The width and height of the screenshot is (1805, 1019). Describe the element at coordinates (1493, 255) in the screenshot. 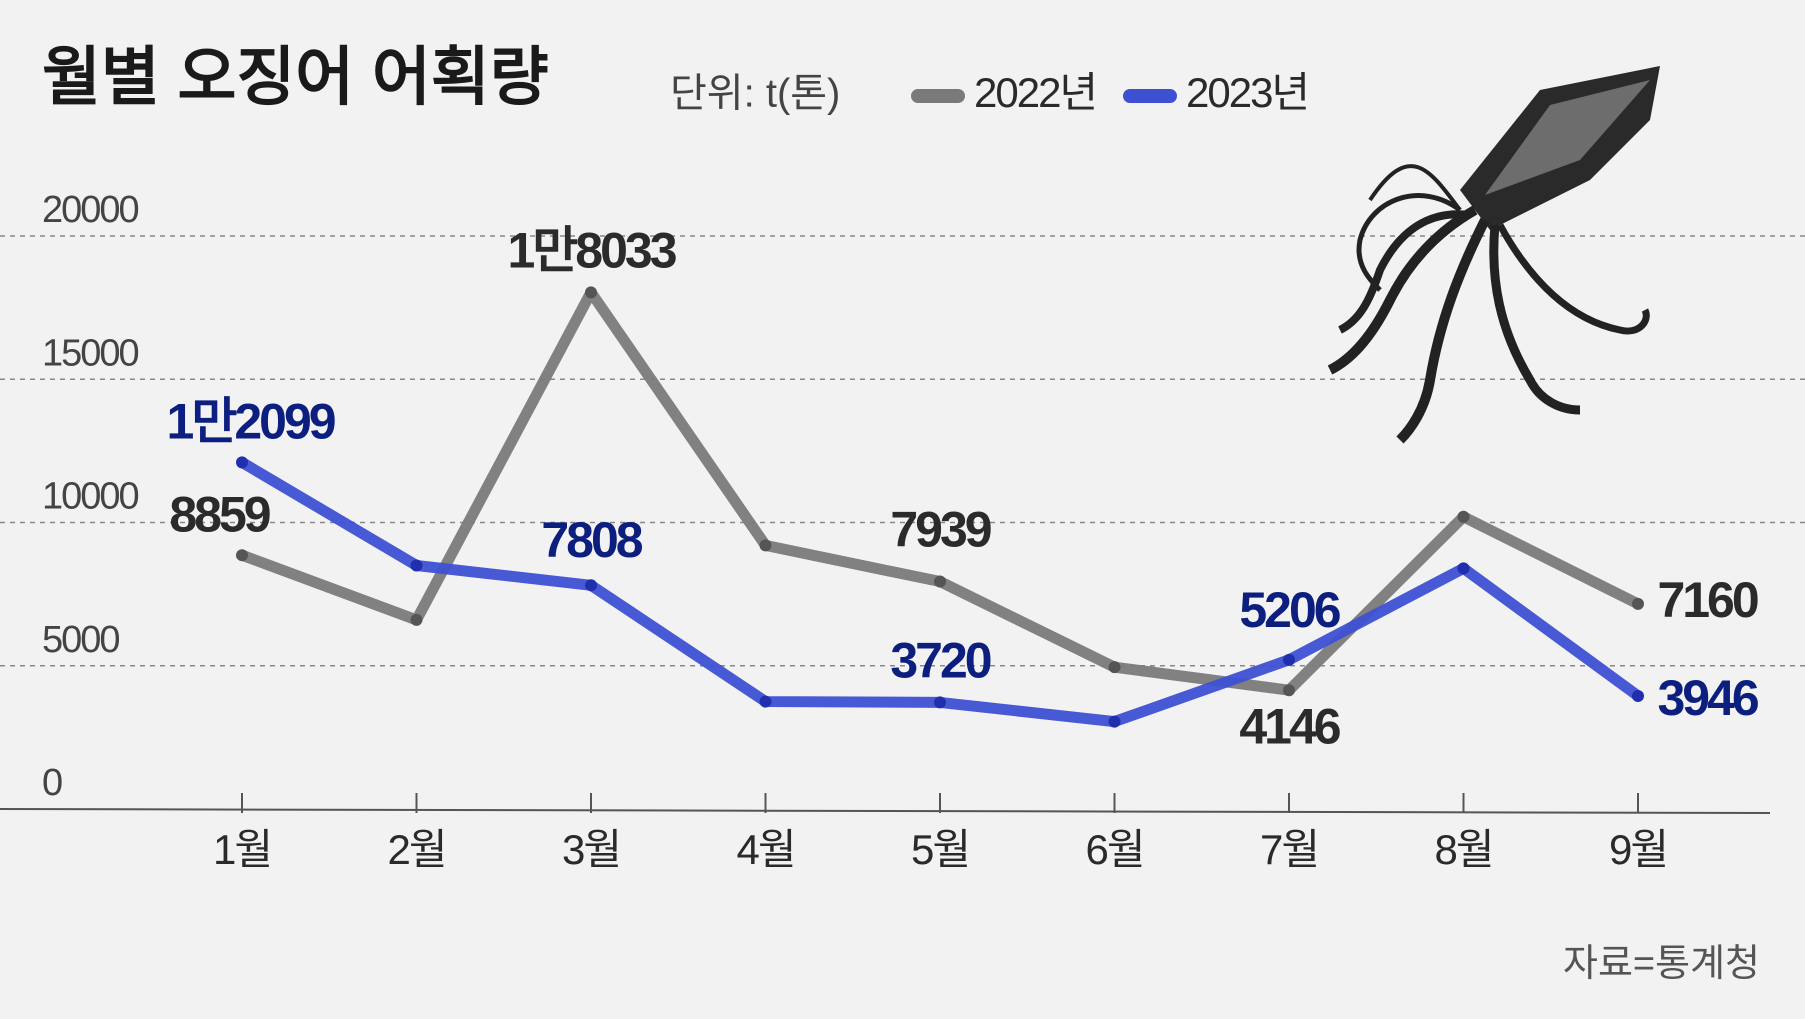

I see `squid-illustration` at that location.